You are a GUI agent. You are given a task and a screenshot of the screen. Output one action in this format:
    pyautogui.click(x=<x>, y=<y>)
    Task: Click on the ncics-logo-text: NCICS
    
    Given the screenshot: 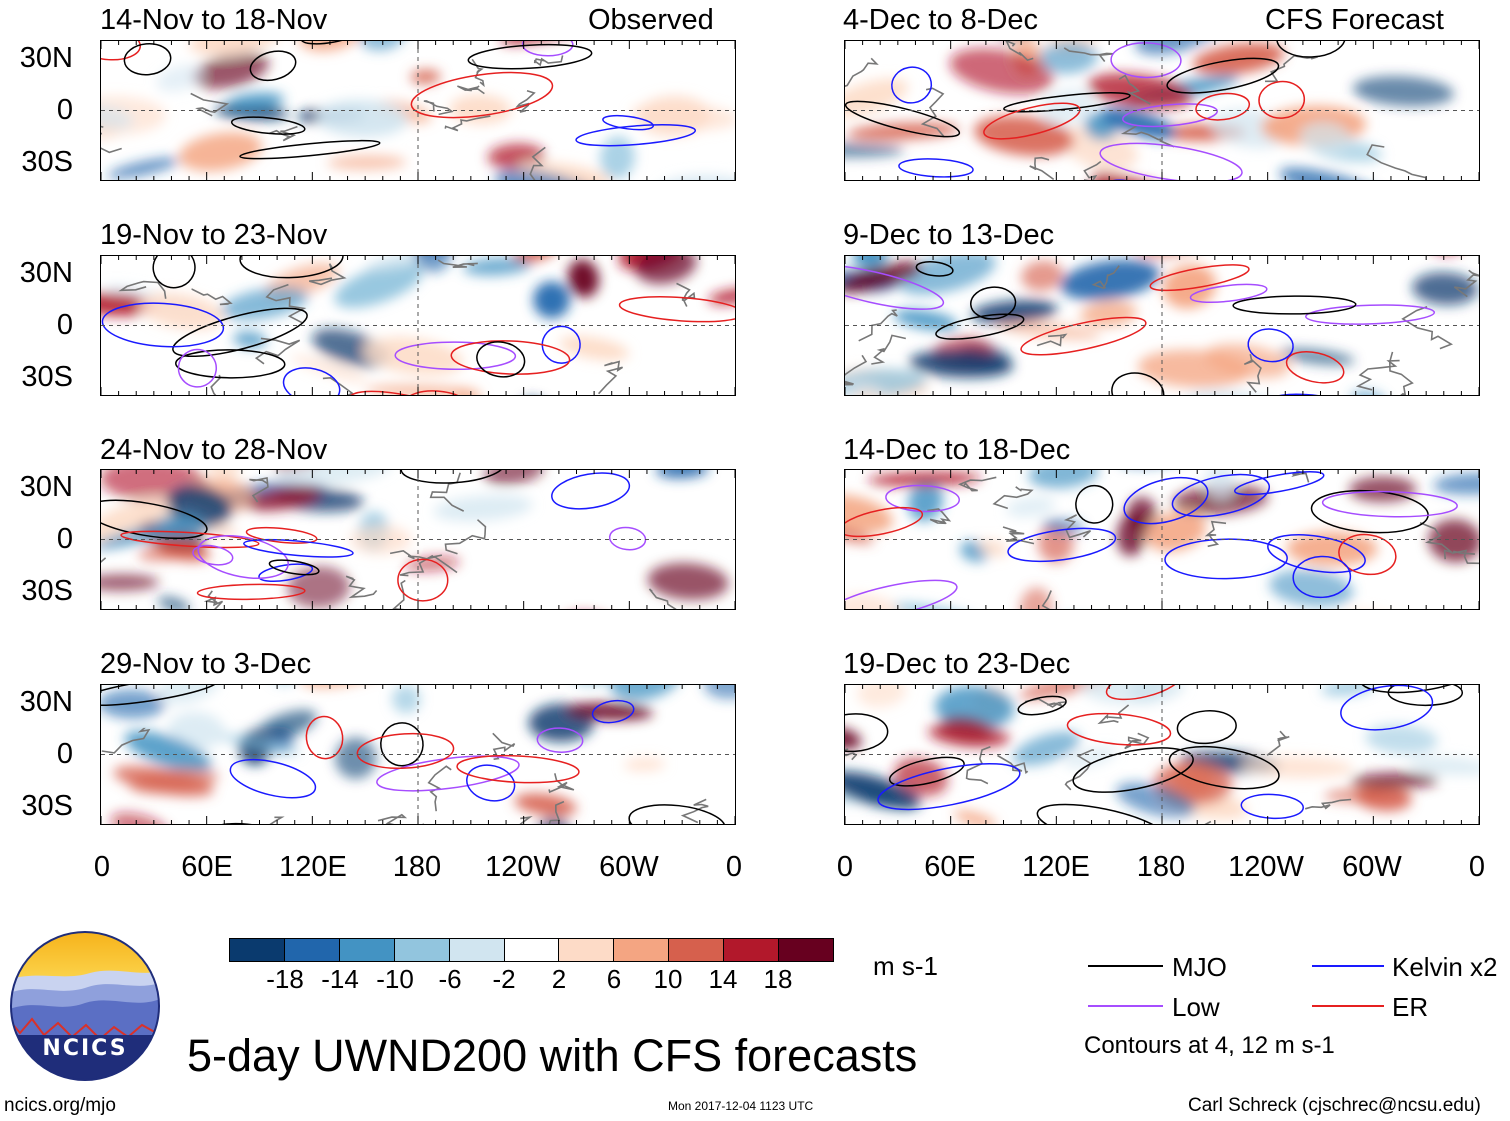 What is the action you would take?
    pyautogui.click(x=84, y=1048)
    